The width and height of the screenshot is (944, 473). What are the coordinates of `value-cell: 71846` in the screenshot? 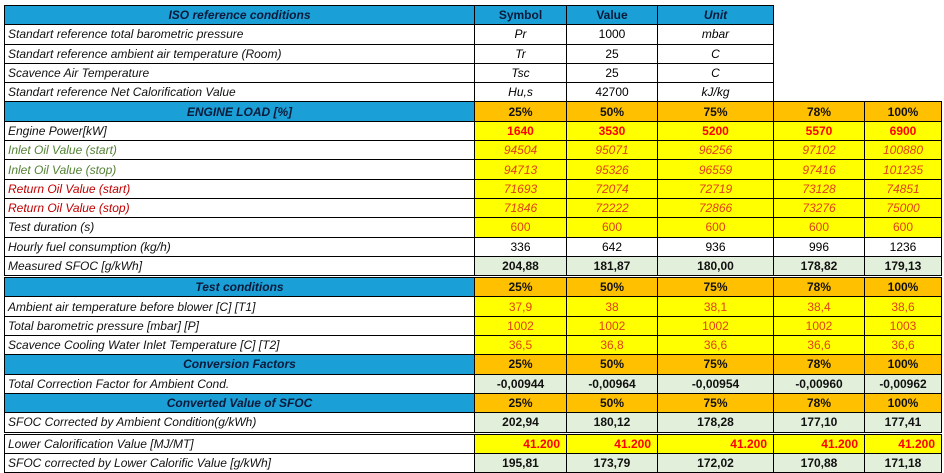 It's located at (520, 208).